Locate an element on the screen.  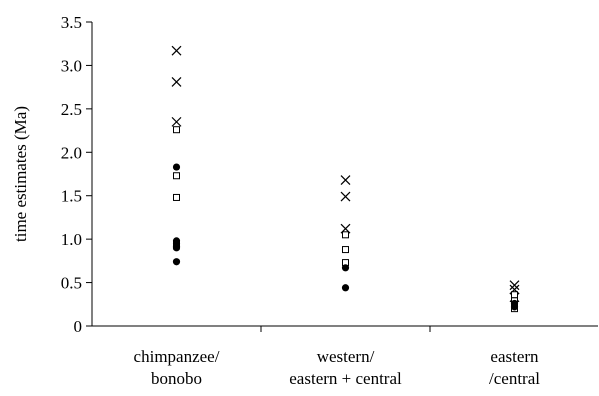
x-tick-label-line: bonobo is located at coordinates (176, 378).